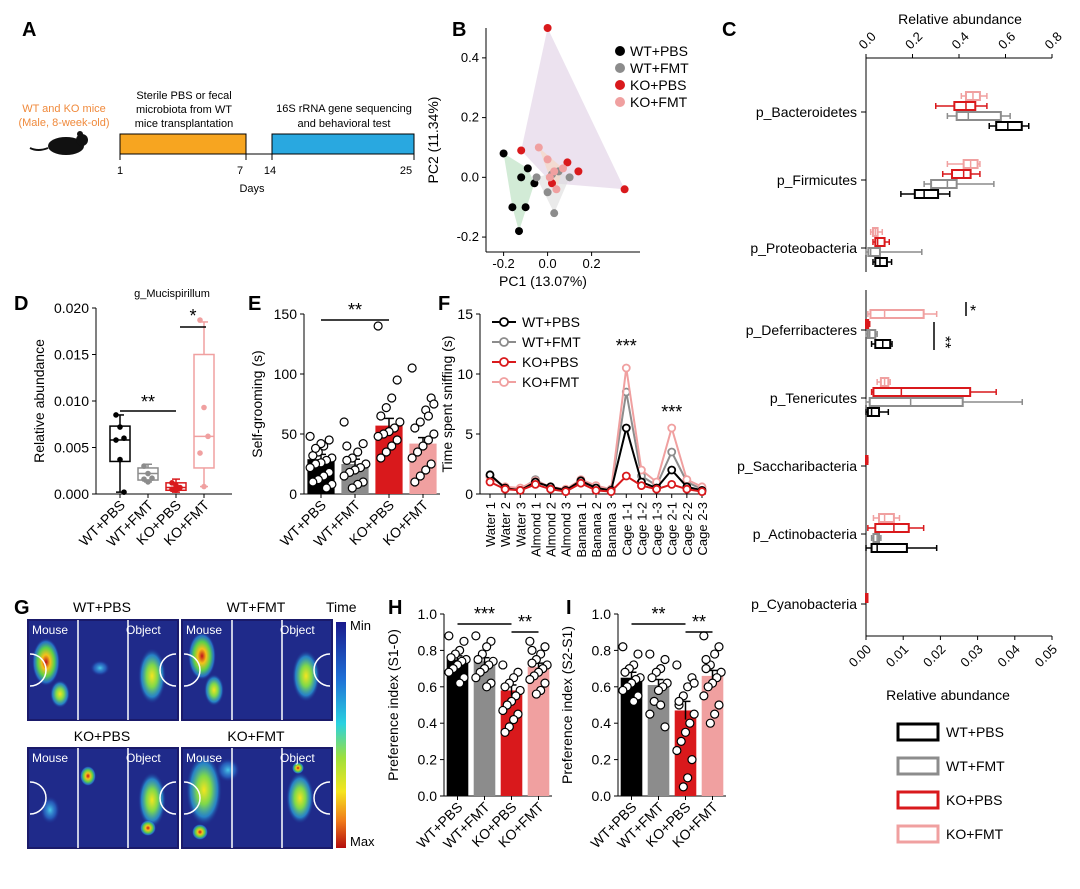 Image resolution: width=1080 pixels, height=889 pixels. I want to click on category-label: p_Proteobacteria, so click(803, 248).